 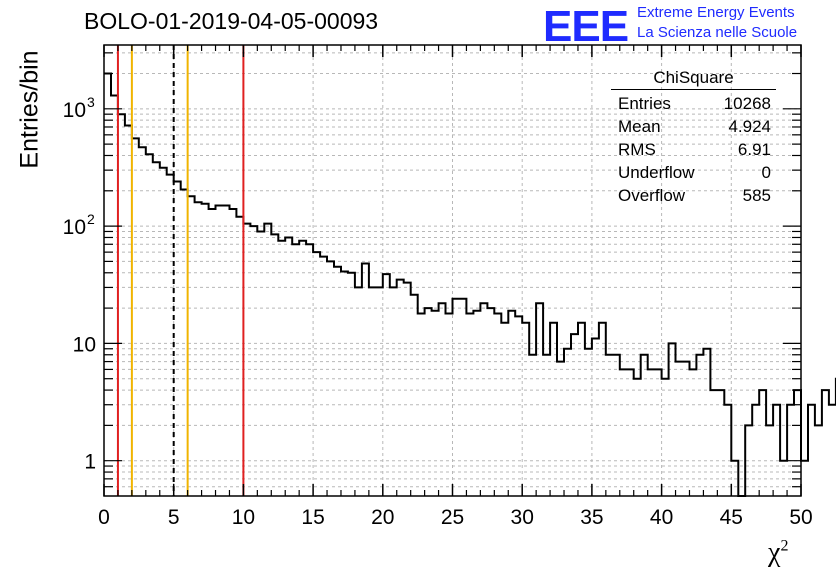 I want to click on logo-text-line1: Extreme Energy Events, so click(x=716, y=12).